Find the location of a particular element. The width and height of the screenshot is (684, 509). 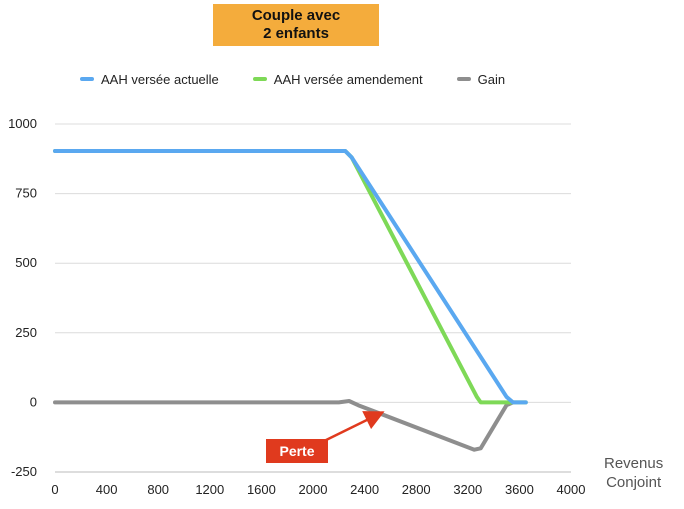

legend-label-gain: Gain is located at coordinates (491, 79).